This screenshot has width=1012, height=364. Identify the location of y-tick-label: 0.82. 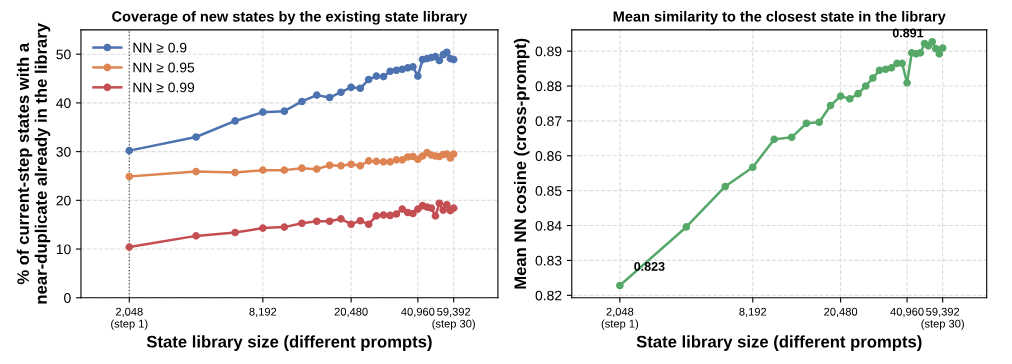
(548, 295).